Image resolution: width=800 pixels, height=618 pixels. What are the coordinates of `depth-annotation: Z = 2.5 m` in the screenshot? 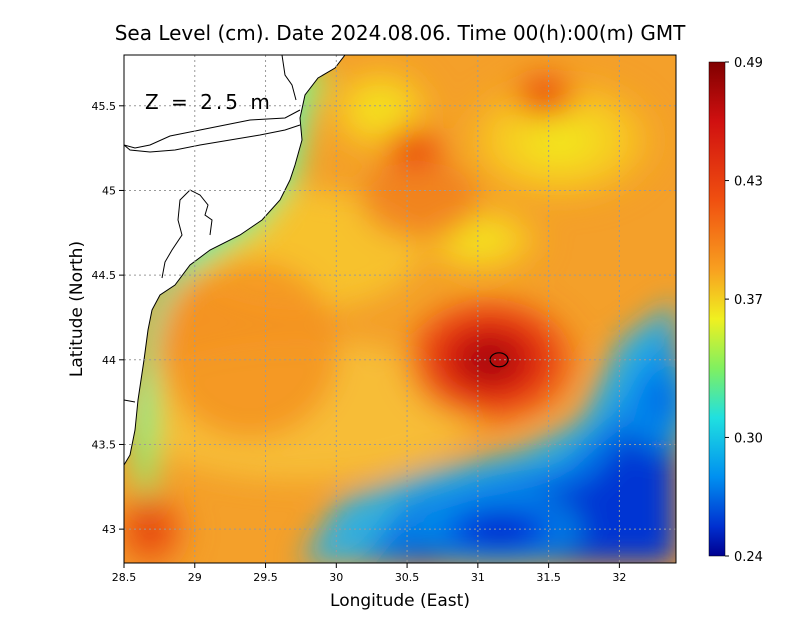 It's located at (209, 102).